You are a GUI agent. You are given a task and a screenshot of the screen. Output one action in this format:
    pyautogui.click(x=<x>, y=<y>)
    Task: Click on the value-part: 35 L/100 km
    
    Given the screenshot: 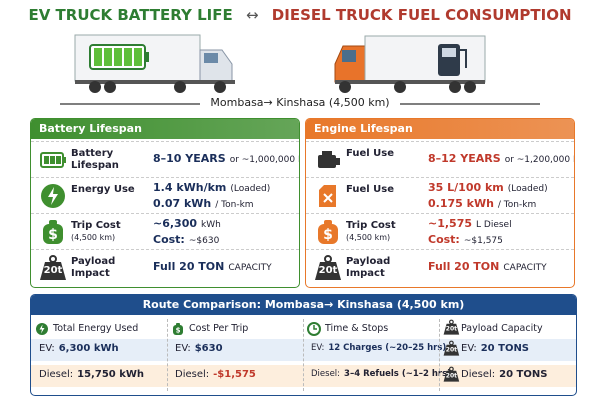 What is the action you would take?
    pyautogui.click(x=466, y=187)
    